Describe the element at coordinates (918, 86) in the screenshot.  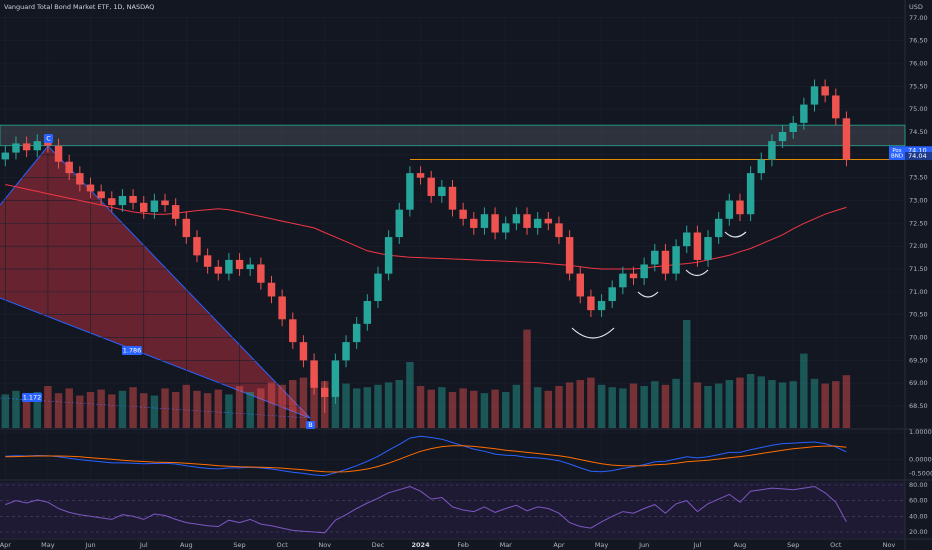
I see `y-tick-label: 75.50` at that location.